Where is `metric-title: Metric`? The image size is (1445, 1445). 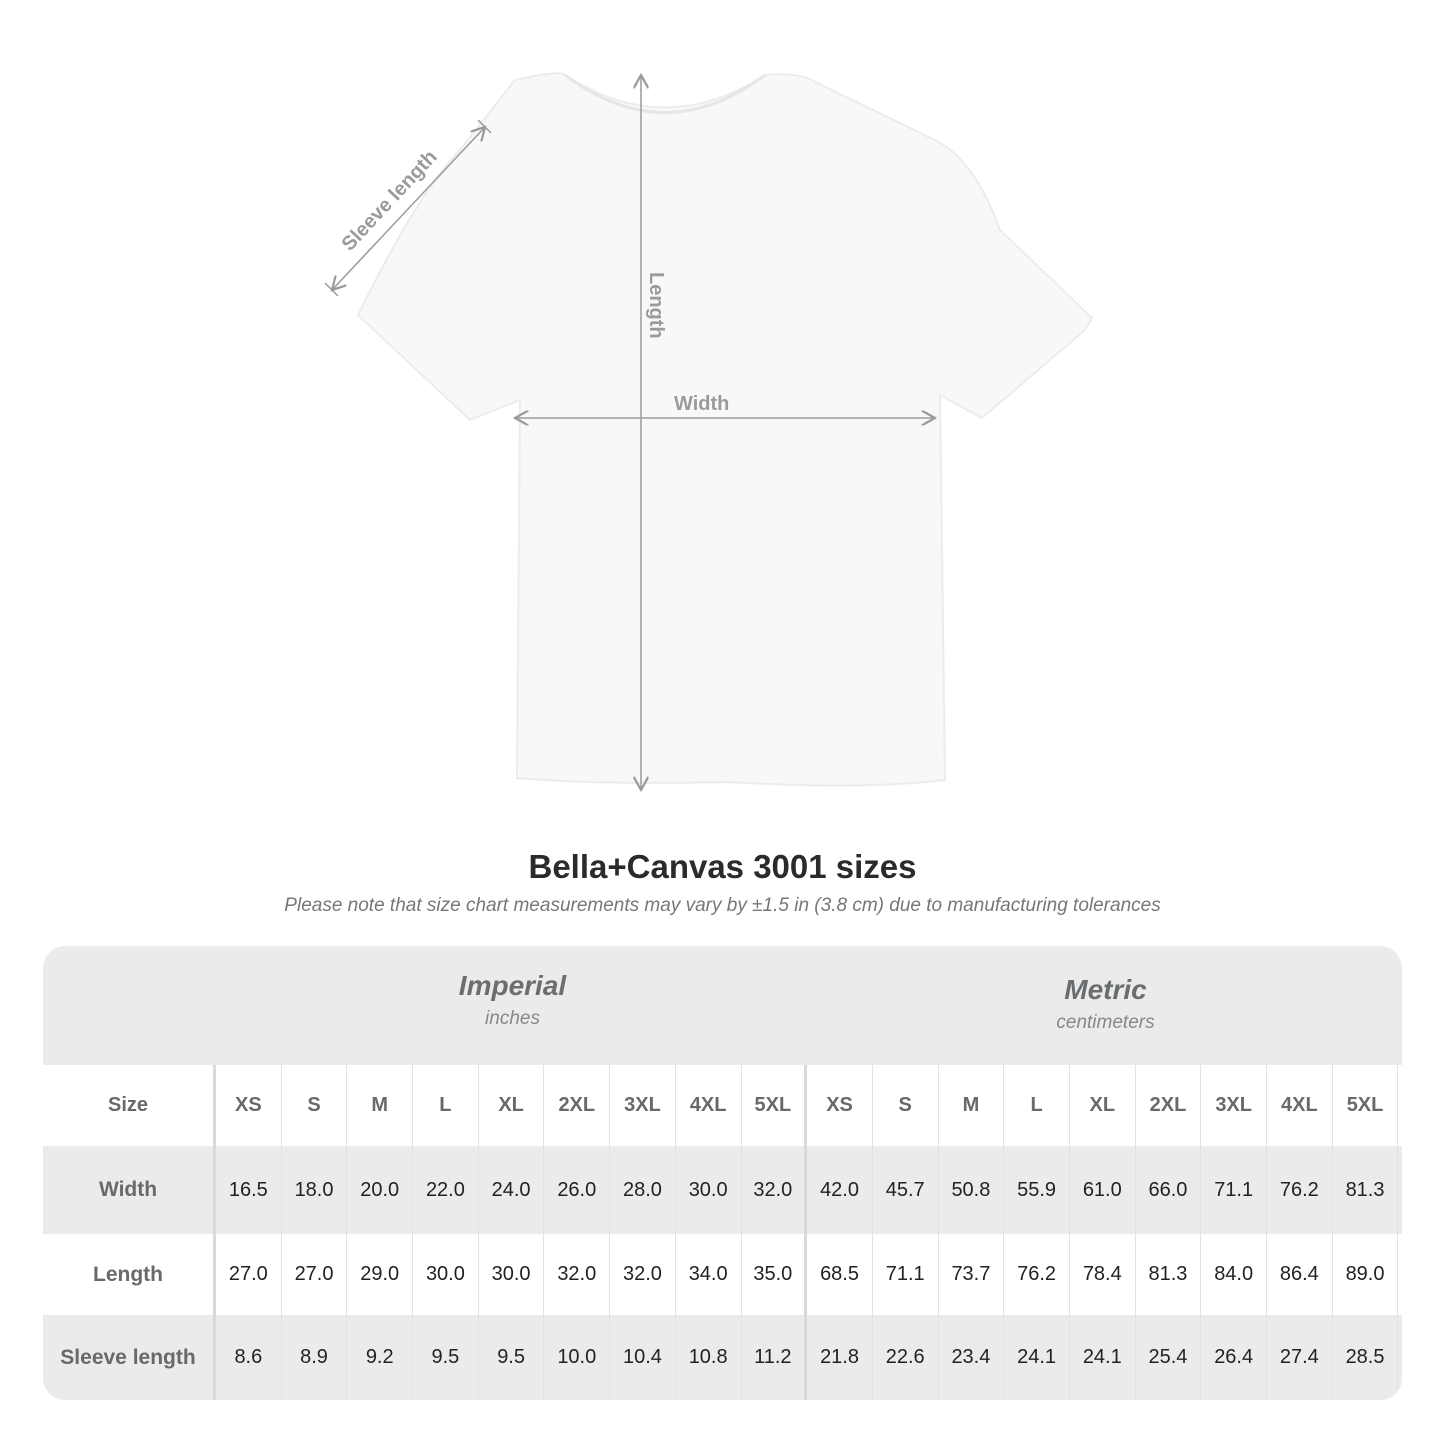 metric-title: Metric is located at coordinates (1105, 989).